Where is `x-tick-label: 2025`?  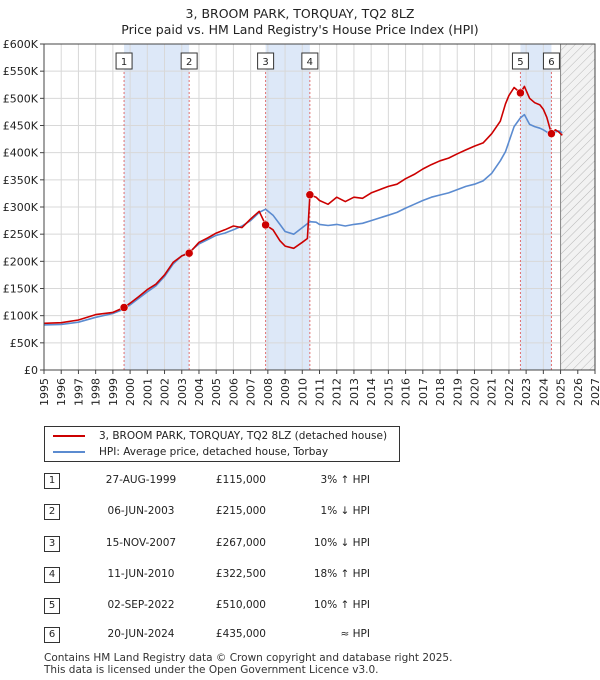
x-tick-label: 2025 is located at coordinates (561, 392).